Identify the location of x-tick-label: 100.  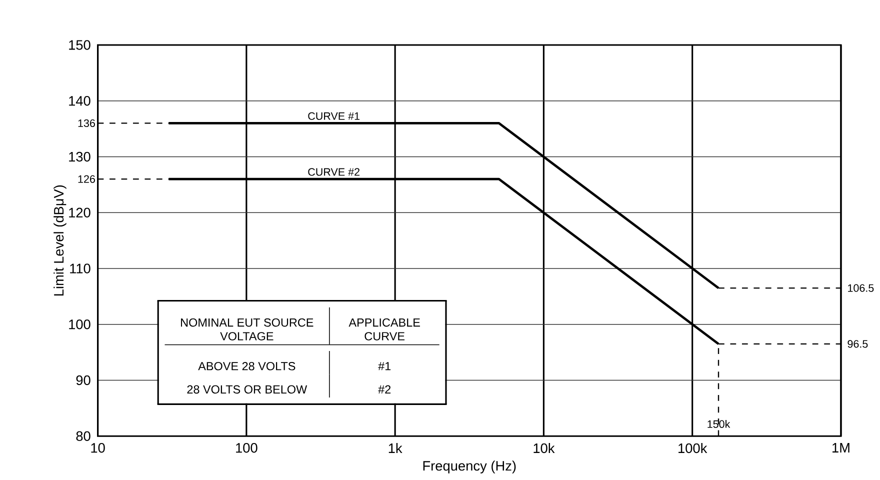
(247, 448).